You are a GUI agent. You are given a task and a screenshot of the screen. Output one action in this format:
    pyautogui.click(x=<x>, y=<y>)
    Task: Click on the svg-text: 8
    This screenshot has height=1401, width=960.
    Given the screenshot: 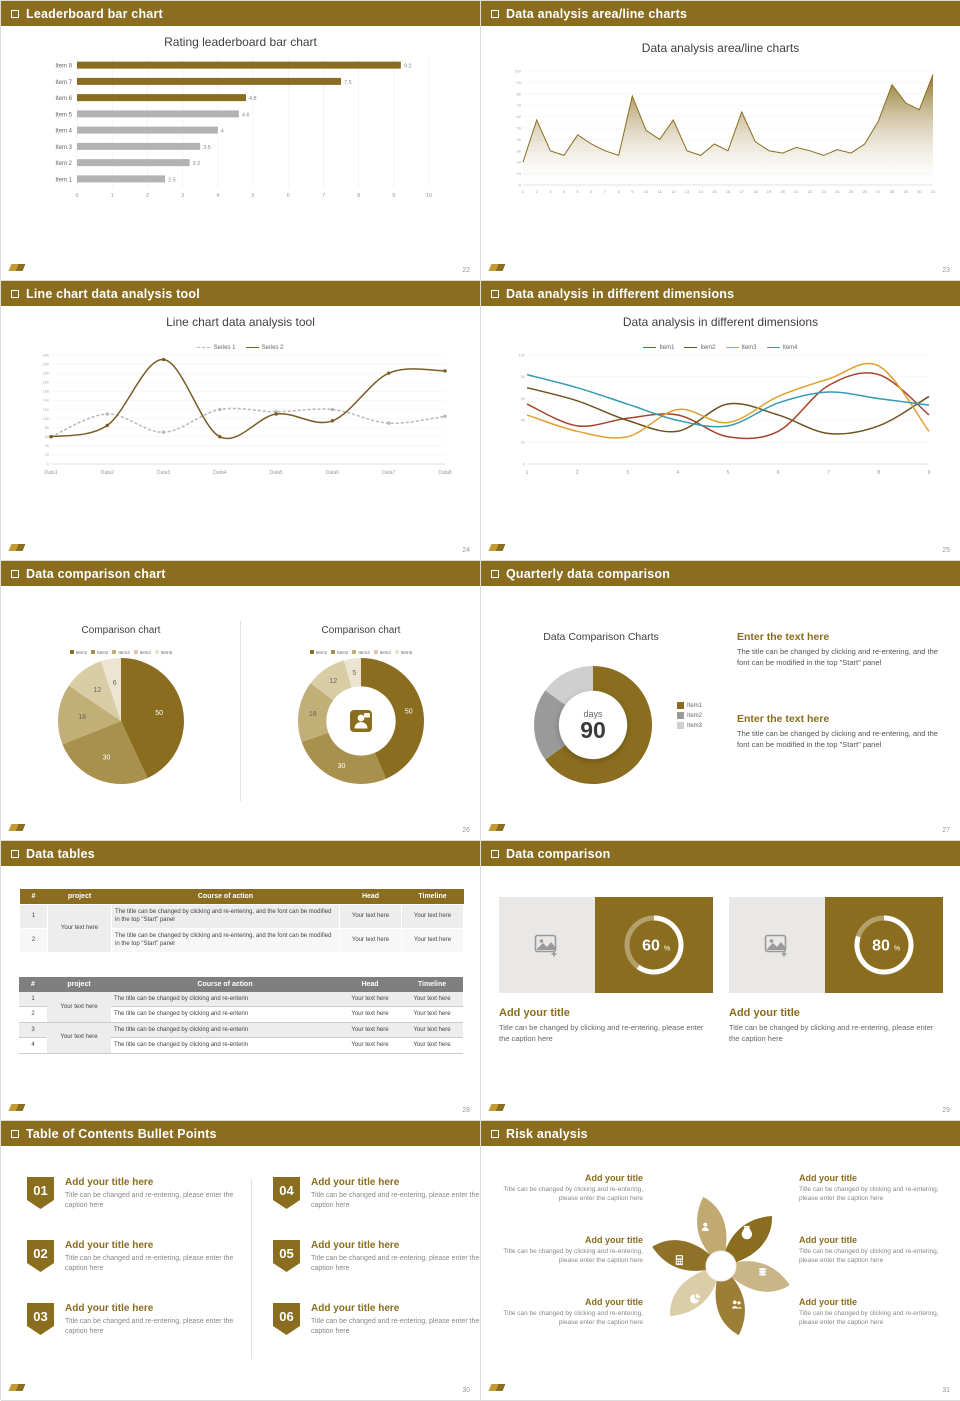 What is the action you would take?
    pyautogui.click(x=619, y=191)
    